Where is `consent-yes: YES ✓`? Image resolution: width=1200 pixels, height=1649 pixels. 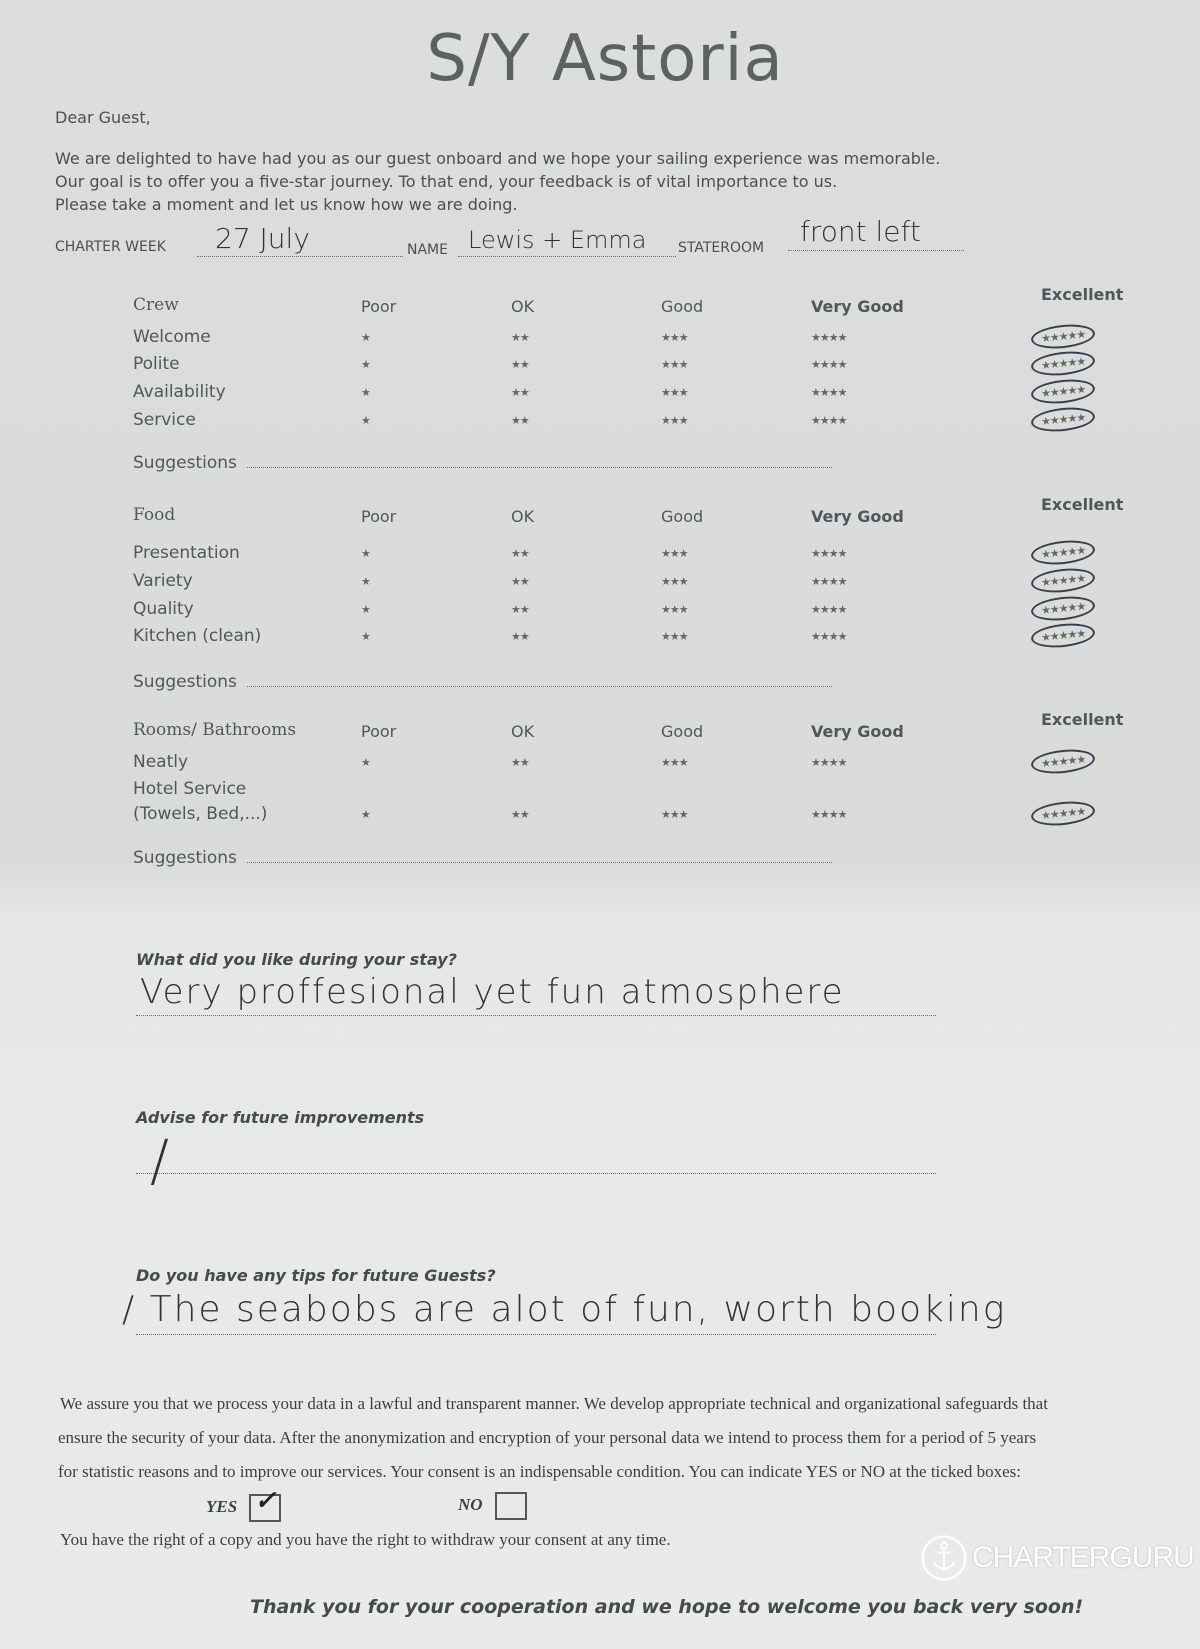 consent-yes: YES ✓ is located at coordinates (244, 1504).